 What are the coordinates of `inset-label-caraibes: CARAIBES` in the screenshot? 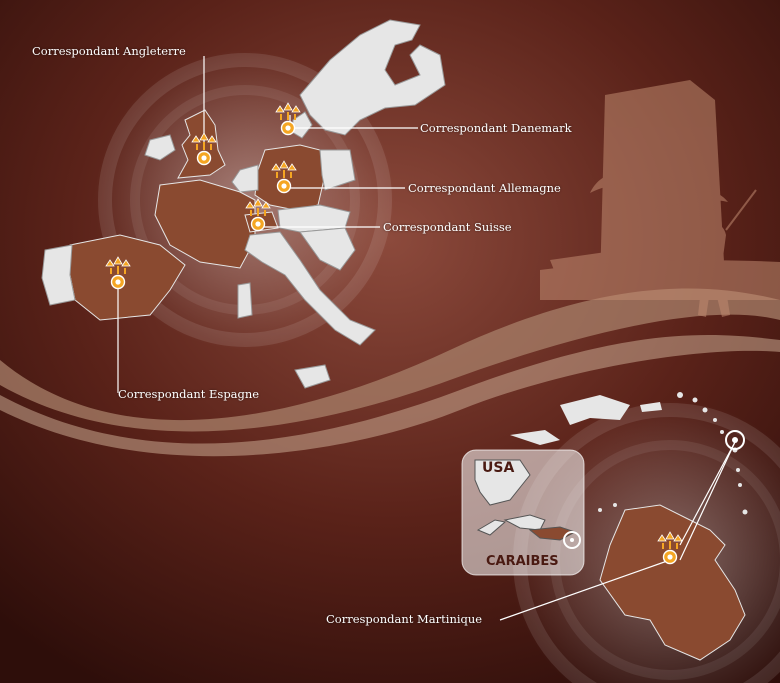 It's located at (522, 561).